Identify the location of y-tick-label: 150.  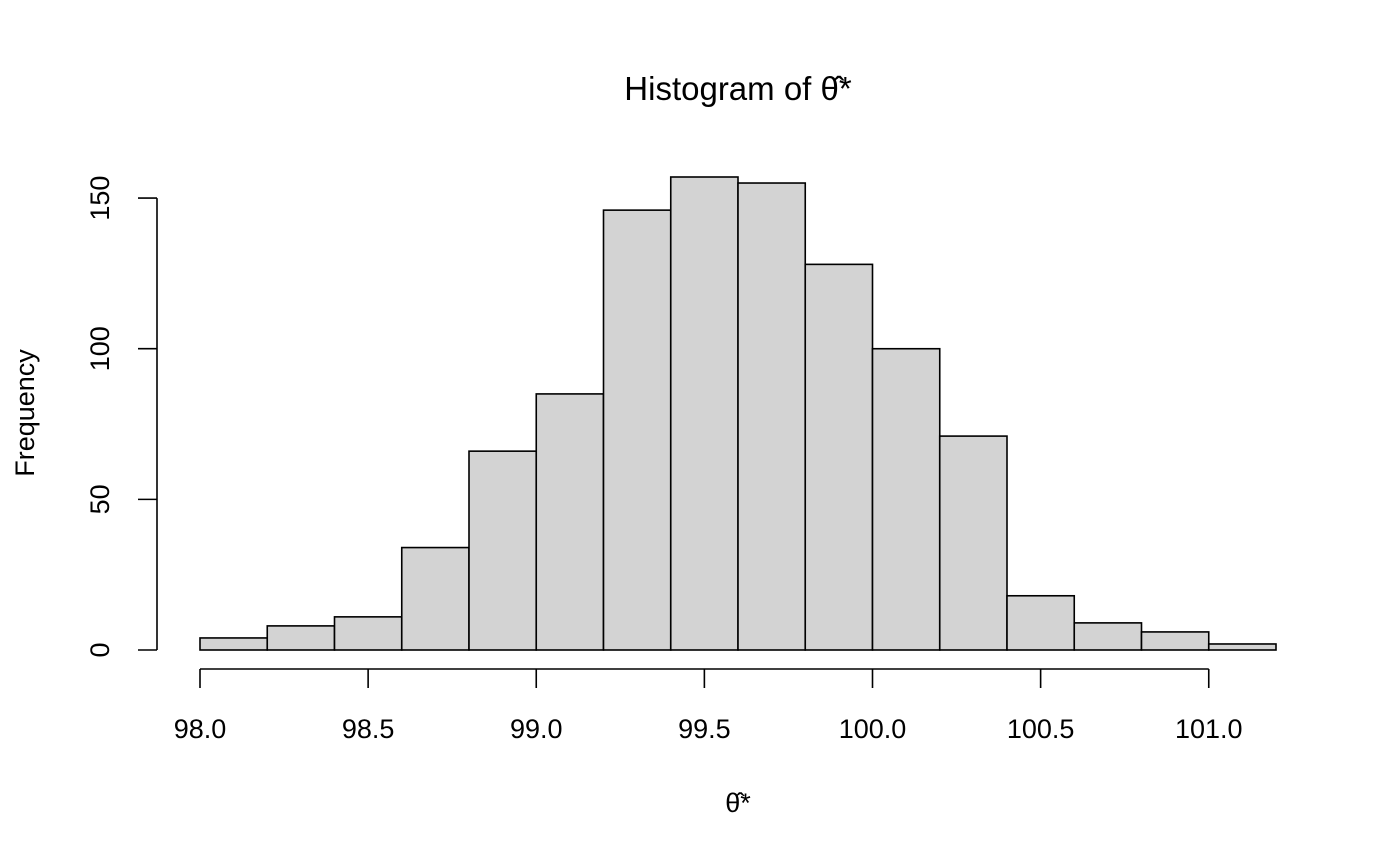
(100, 198).